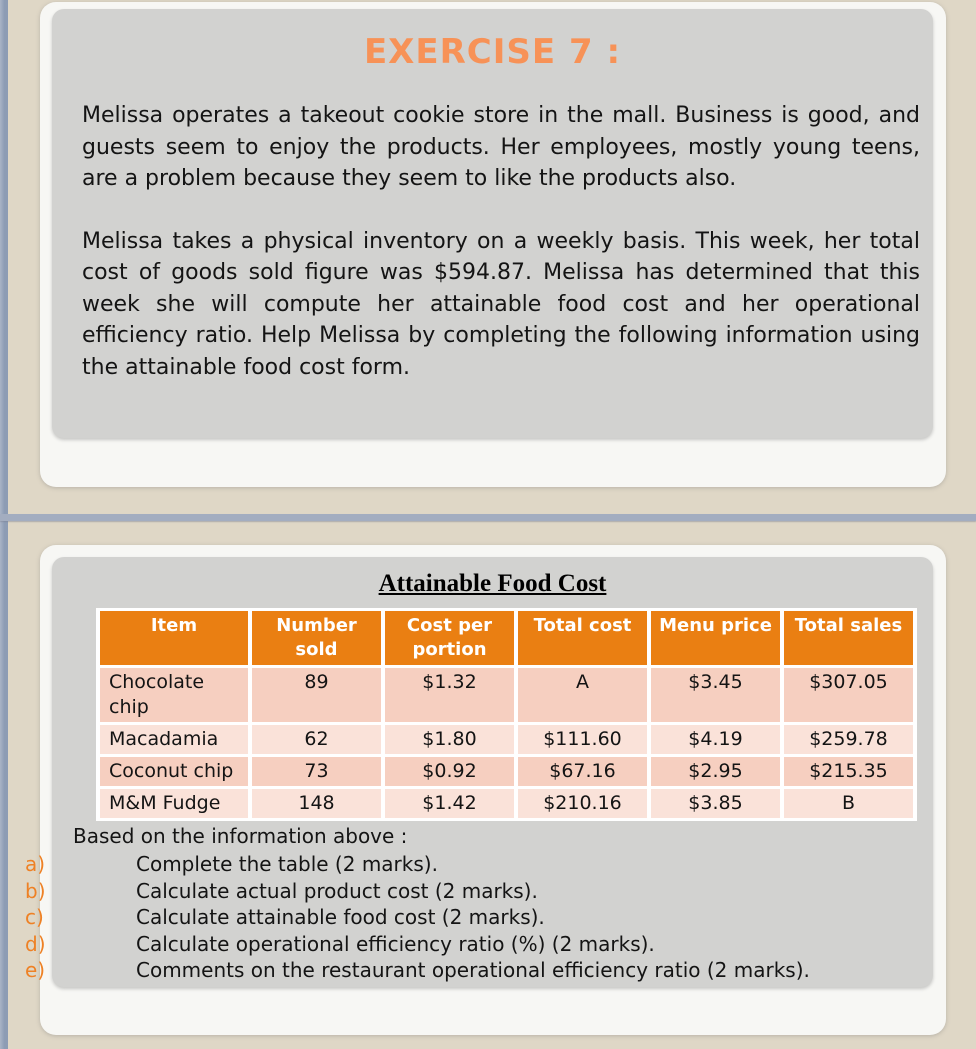 Image resolution: width=976 pixels, height=1049 pixels. I want to click on exercise-title: EXERCISE 7 :, so click(492, 52).